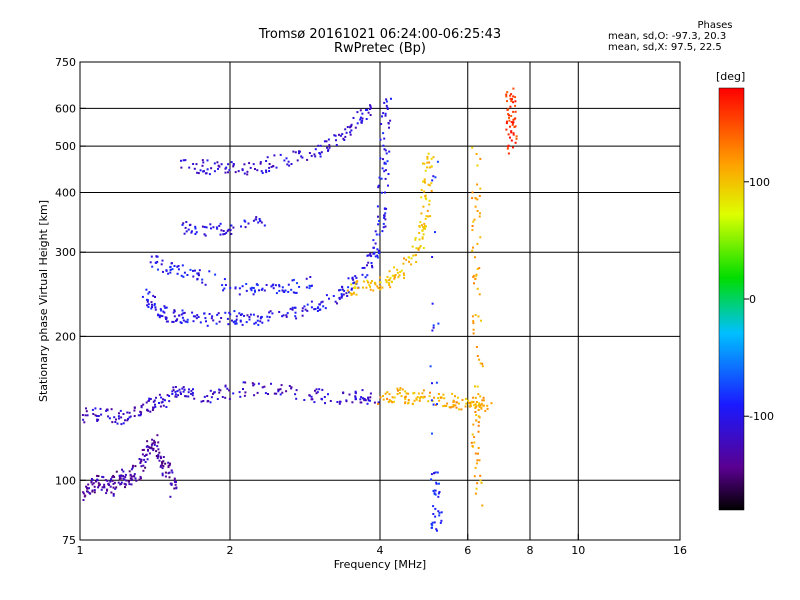 This screenshot has height=600, width=800. I want to click on colorbar-label: [deg], so click(731, 76).